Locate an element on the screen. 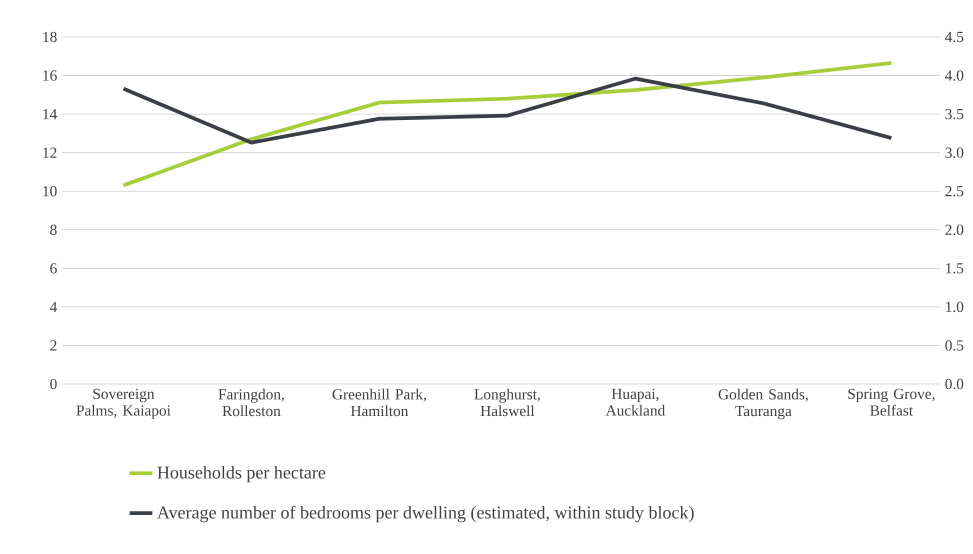  y2-tick-label: 2.0 is located at coordinates (954, 229).